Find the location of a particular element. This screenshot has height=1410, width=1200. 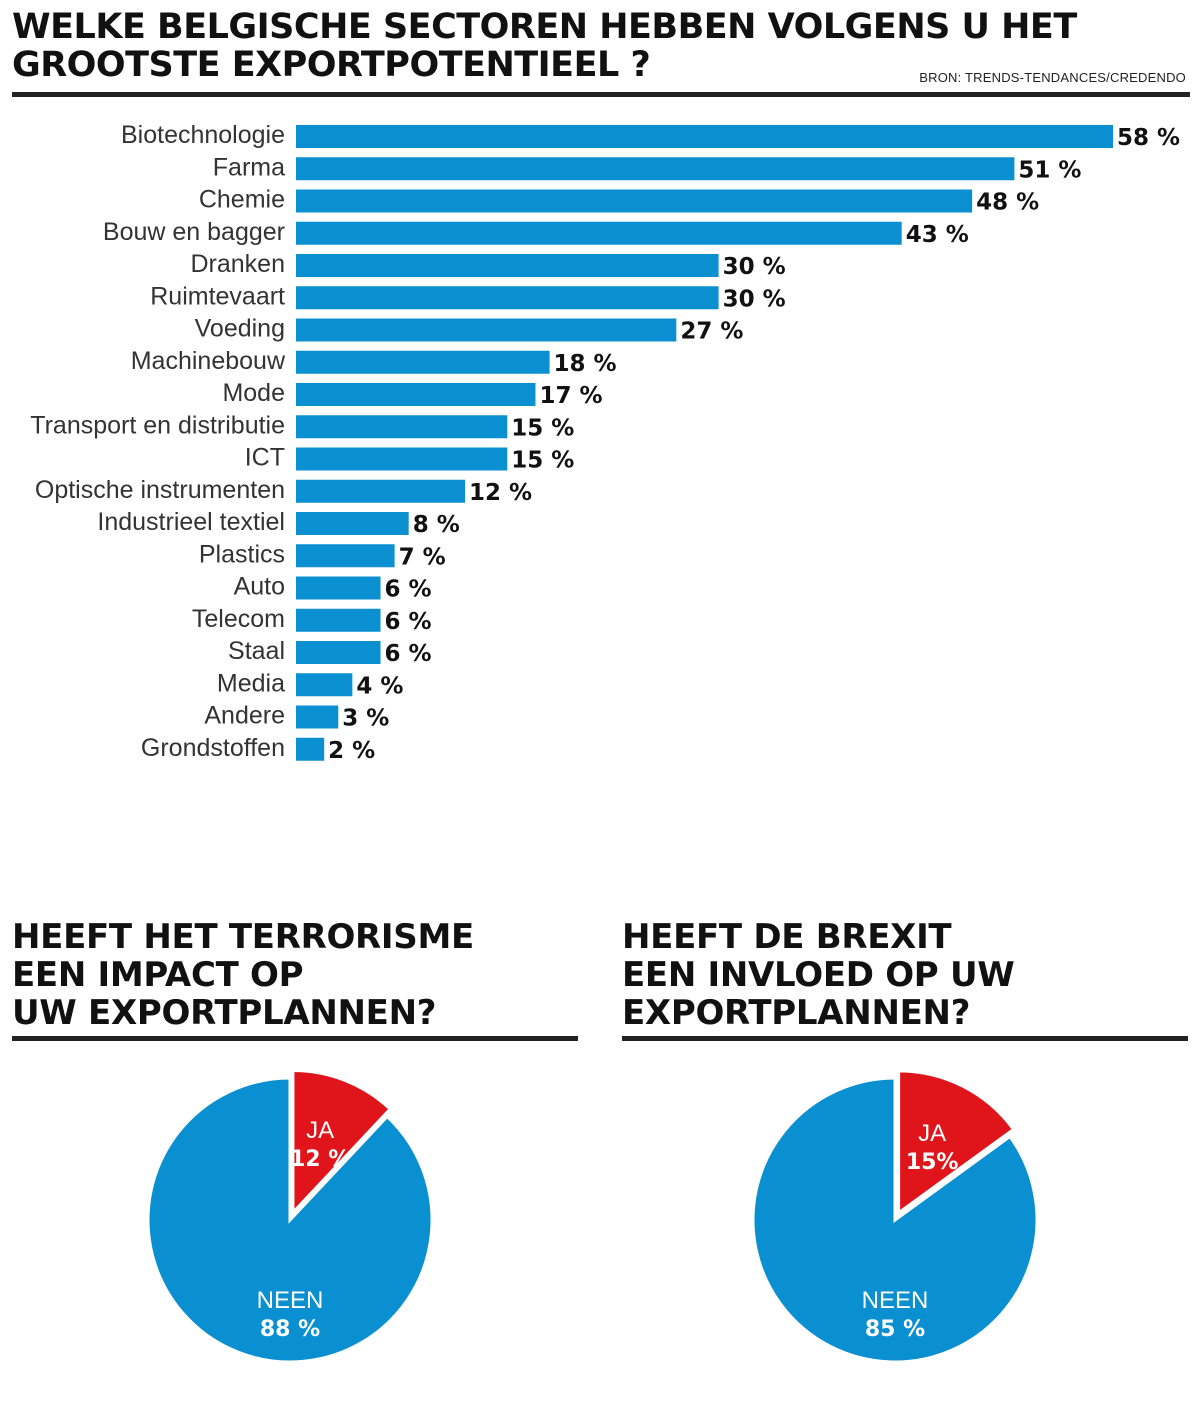

bar-category-label: Ruimtevaart is located at coordinates (217, 296).